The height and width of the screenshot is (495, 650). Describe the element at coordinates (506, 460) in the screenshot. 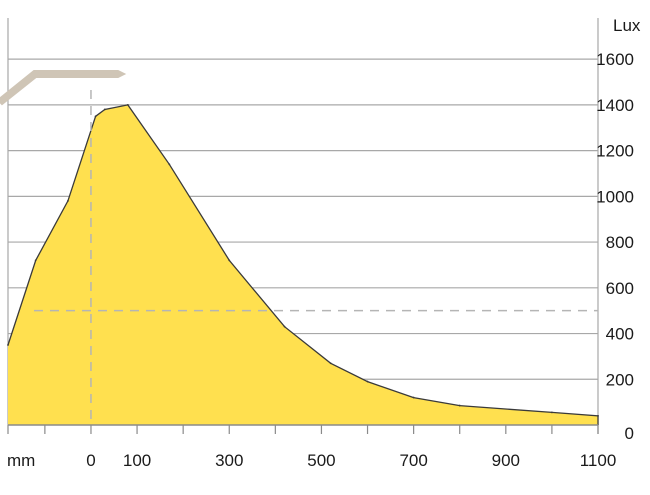

I see `x-tick-label: 900` at that location.